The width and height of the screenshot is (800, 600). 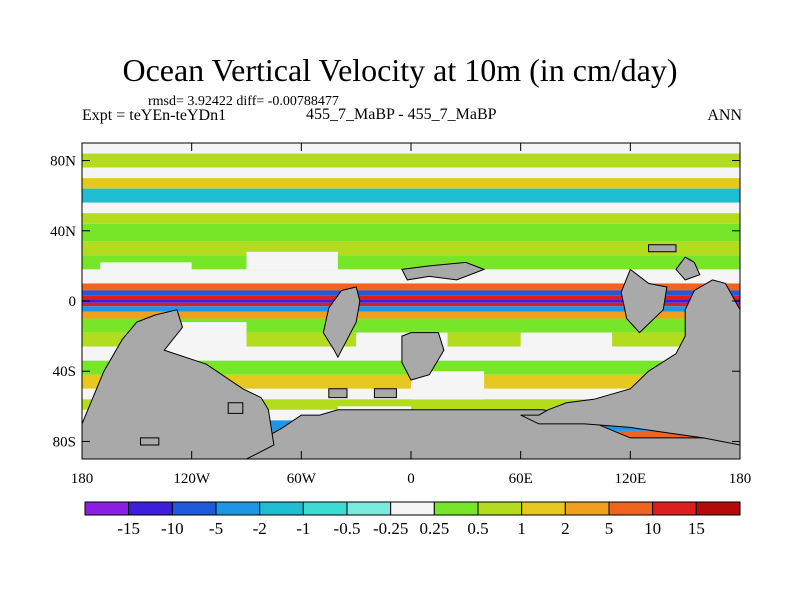 I want to click on land-australia, so click(x=423, y=356).